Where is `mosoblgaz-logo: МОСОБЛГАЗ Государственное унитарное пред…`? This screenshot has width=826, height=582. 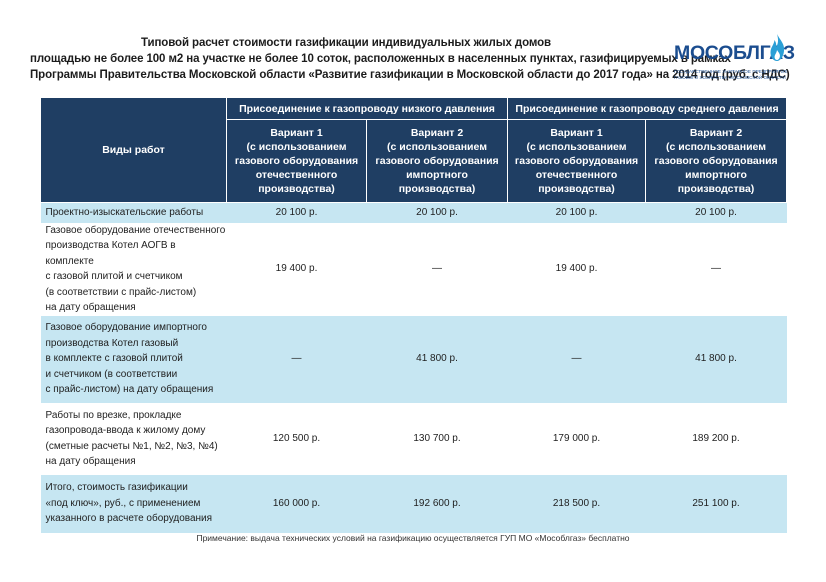 mosoblgaz-logo: МОСОБЛГАЗ Государственное унитарное пред… is located at coordinates (737, 61).